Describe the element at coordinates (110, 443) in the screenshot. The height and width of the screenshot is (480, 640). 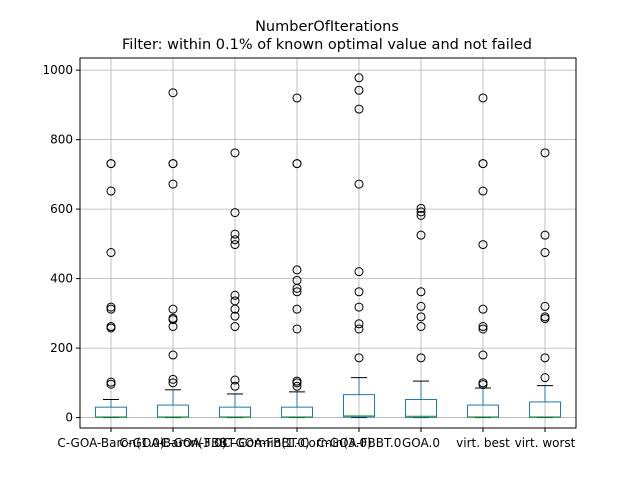
I see `x-tick-label: C-GOA-Baron(1.0)` at that location.